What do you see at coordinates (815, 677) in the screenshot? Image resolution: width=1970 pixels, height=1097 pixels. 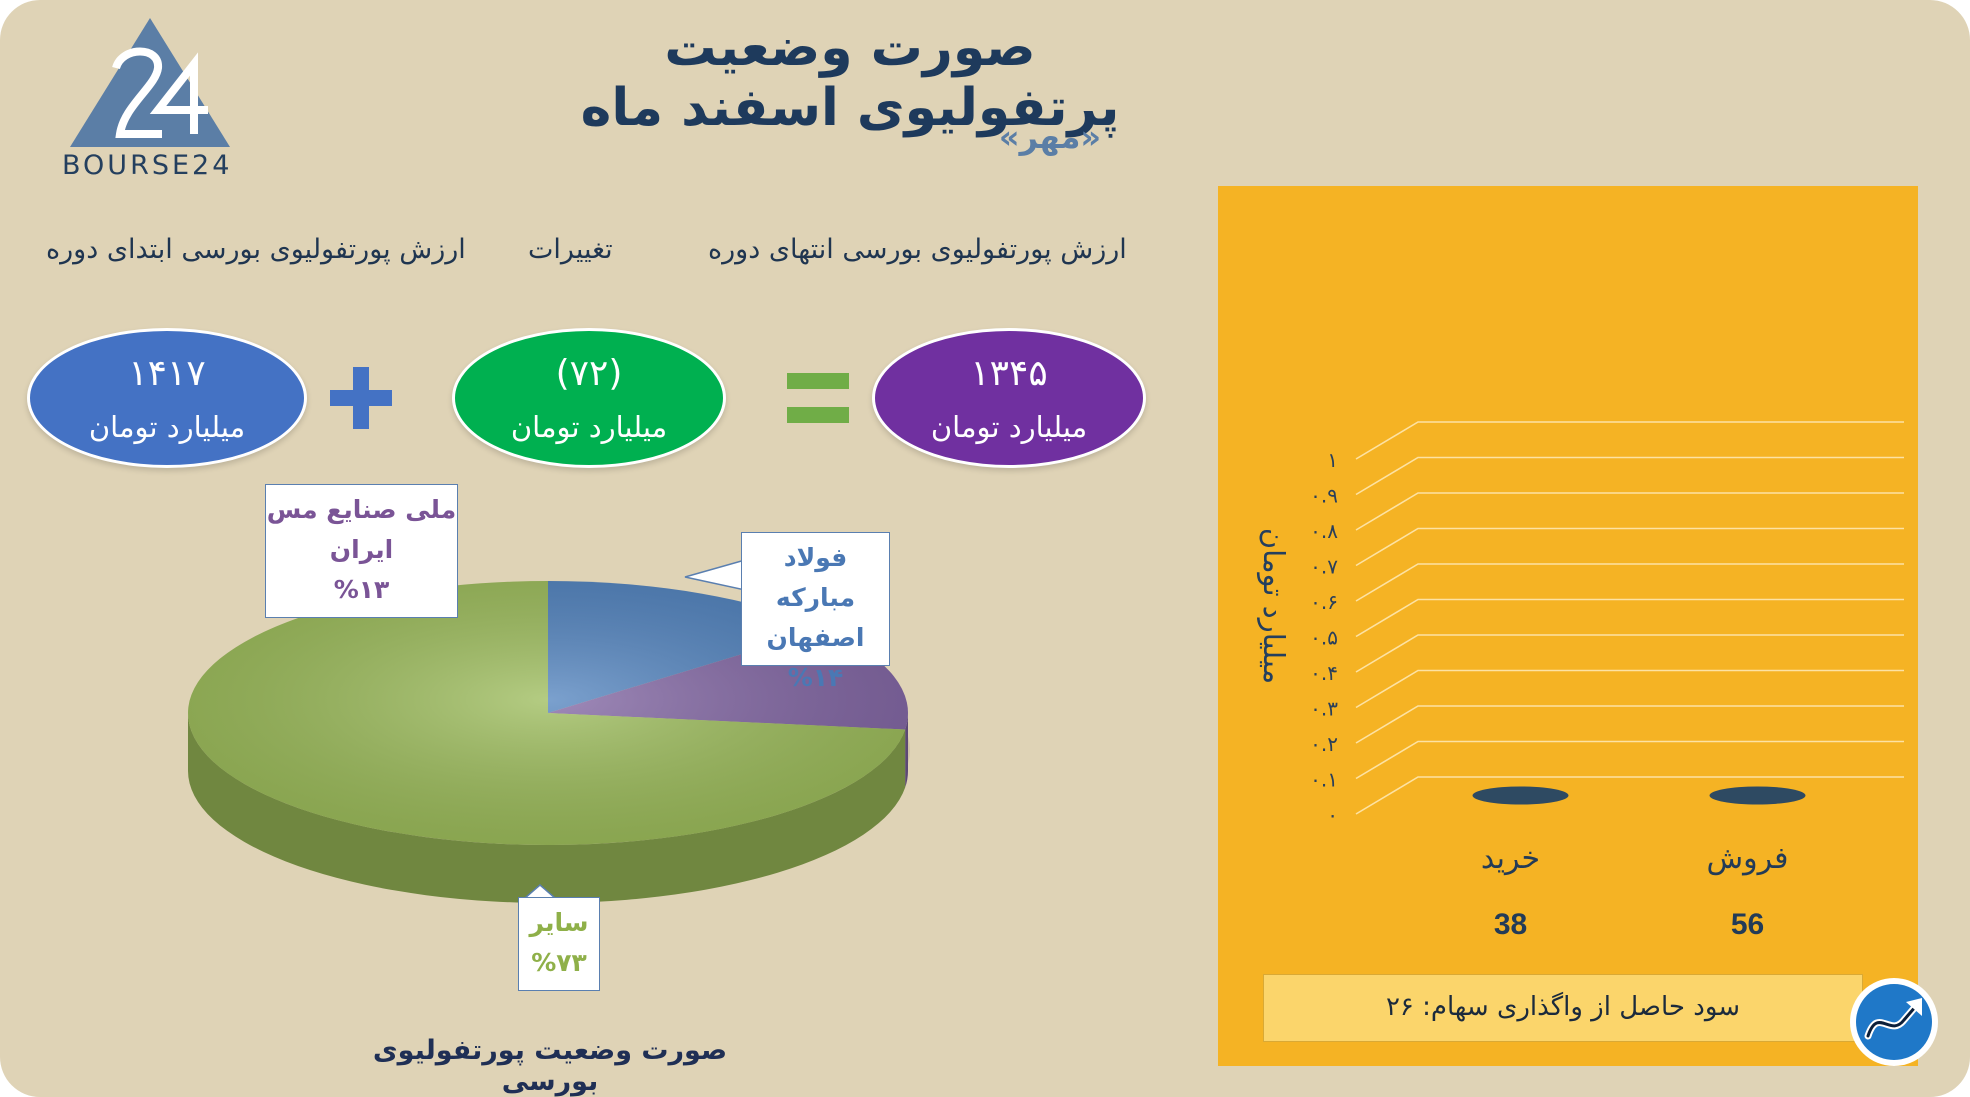 I see `callout-foolad-pct: %۱۴` at bounding box center [815, 677].